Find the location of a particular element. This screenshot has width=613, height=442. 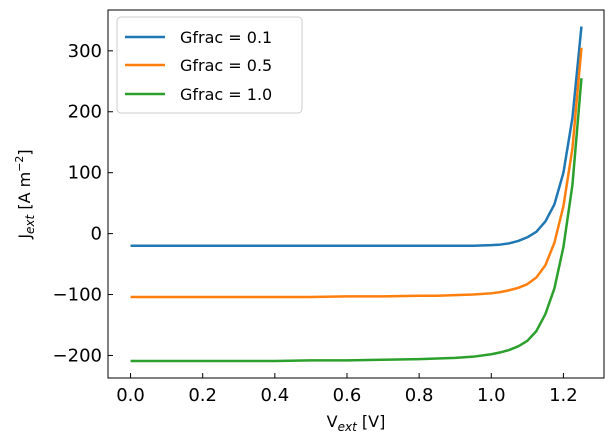

y-axis-label-unit-post: ] is located at coordinates (24, 152).